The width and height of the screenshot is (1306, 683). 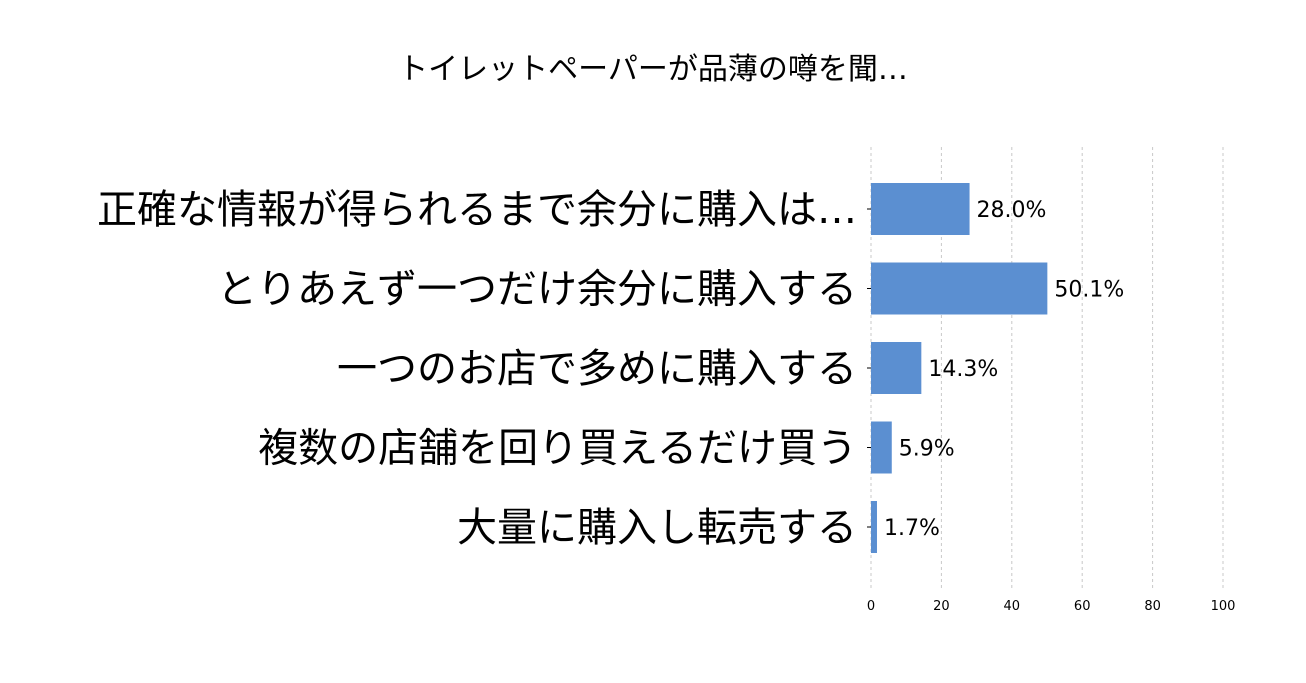 I want to click on x-tick-label: 80, so click(x=1152, y=606).